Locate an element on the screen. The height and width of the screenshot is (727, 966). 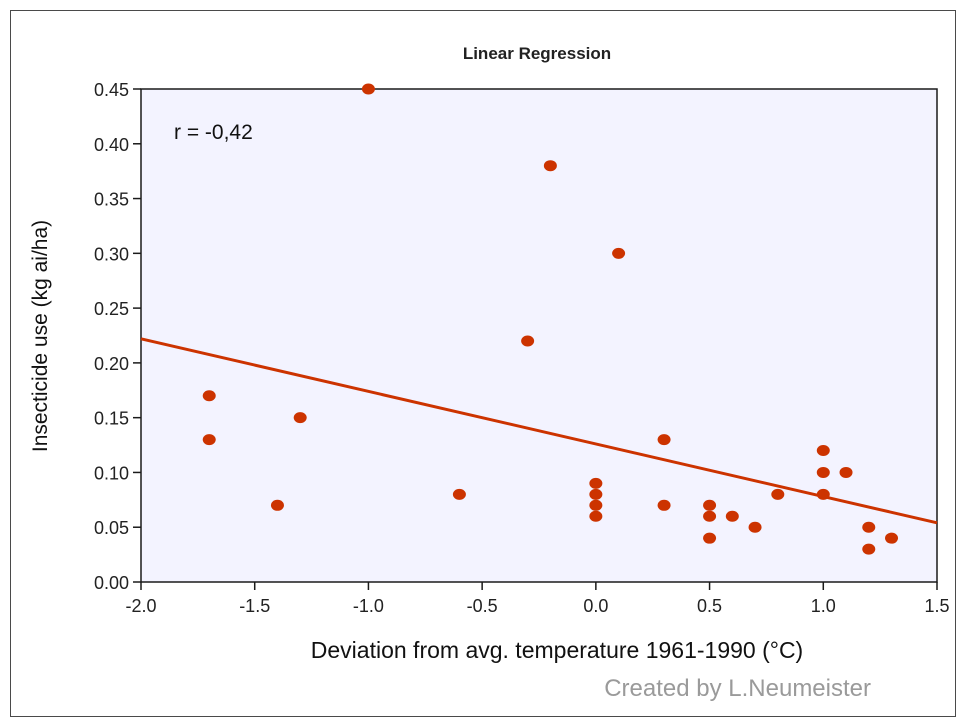
credit-text: Created by L.Neumeister is located at coordinates (737, 688).